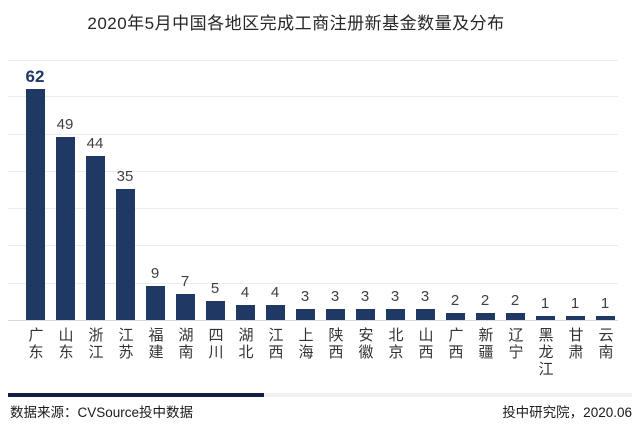 This screenshot has width=640, height=427. Describe the element at coordinates (395, 314) in the screenshot. I see `bar-北京` at that location.